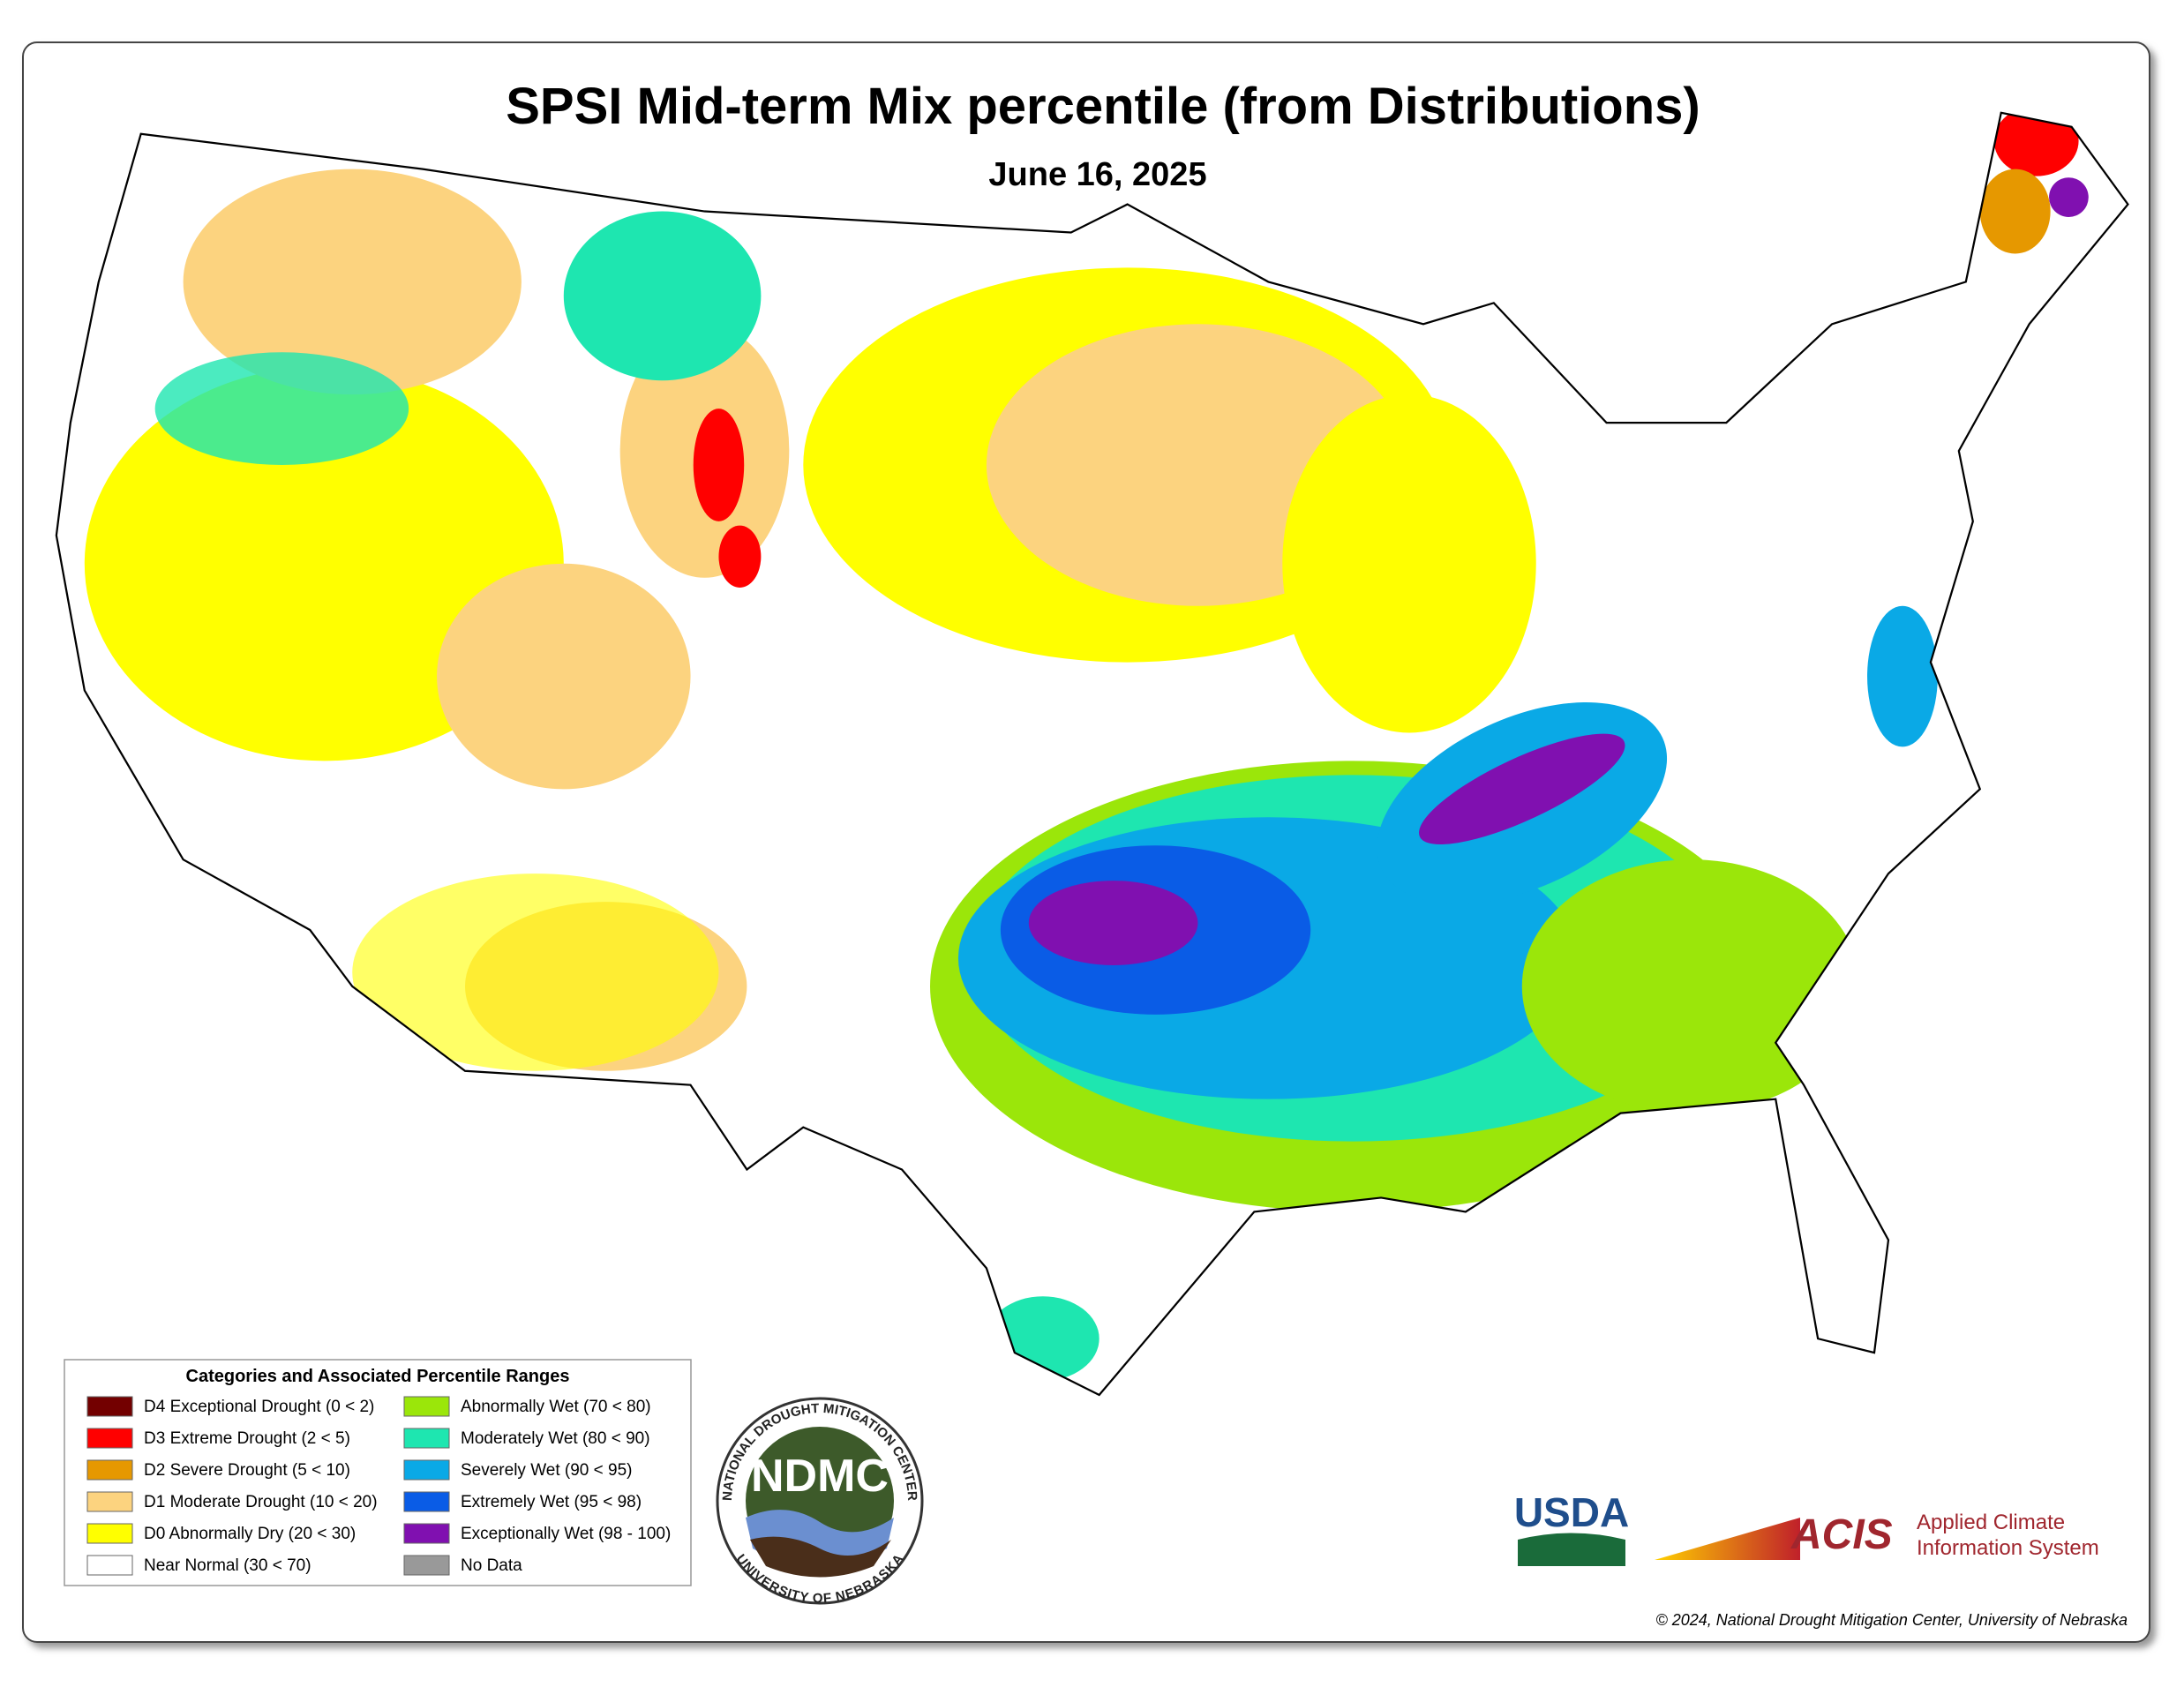 This screenshot has height=1687, width=2184. What do you see at coordinates (556, 1407) in the screenshot?
I see `legend-label: Abnormally Wet (70 < 80)` at bounding box center [556, 1407].